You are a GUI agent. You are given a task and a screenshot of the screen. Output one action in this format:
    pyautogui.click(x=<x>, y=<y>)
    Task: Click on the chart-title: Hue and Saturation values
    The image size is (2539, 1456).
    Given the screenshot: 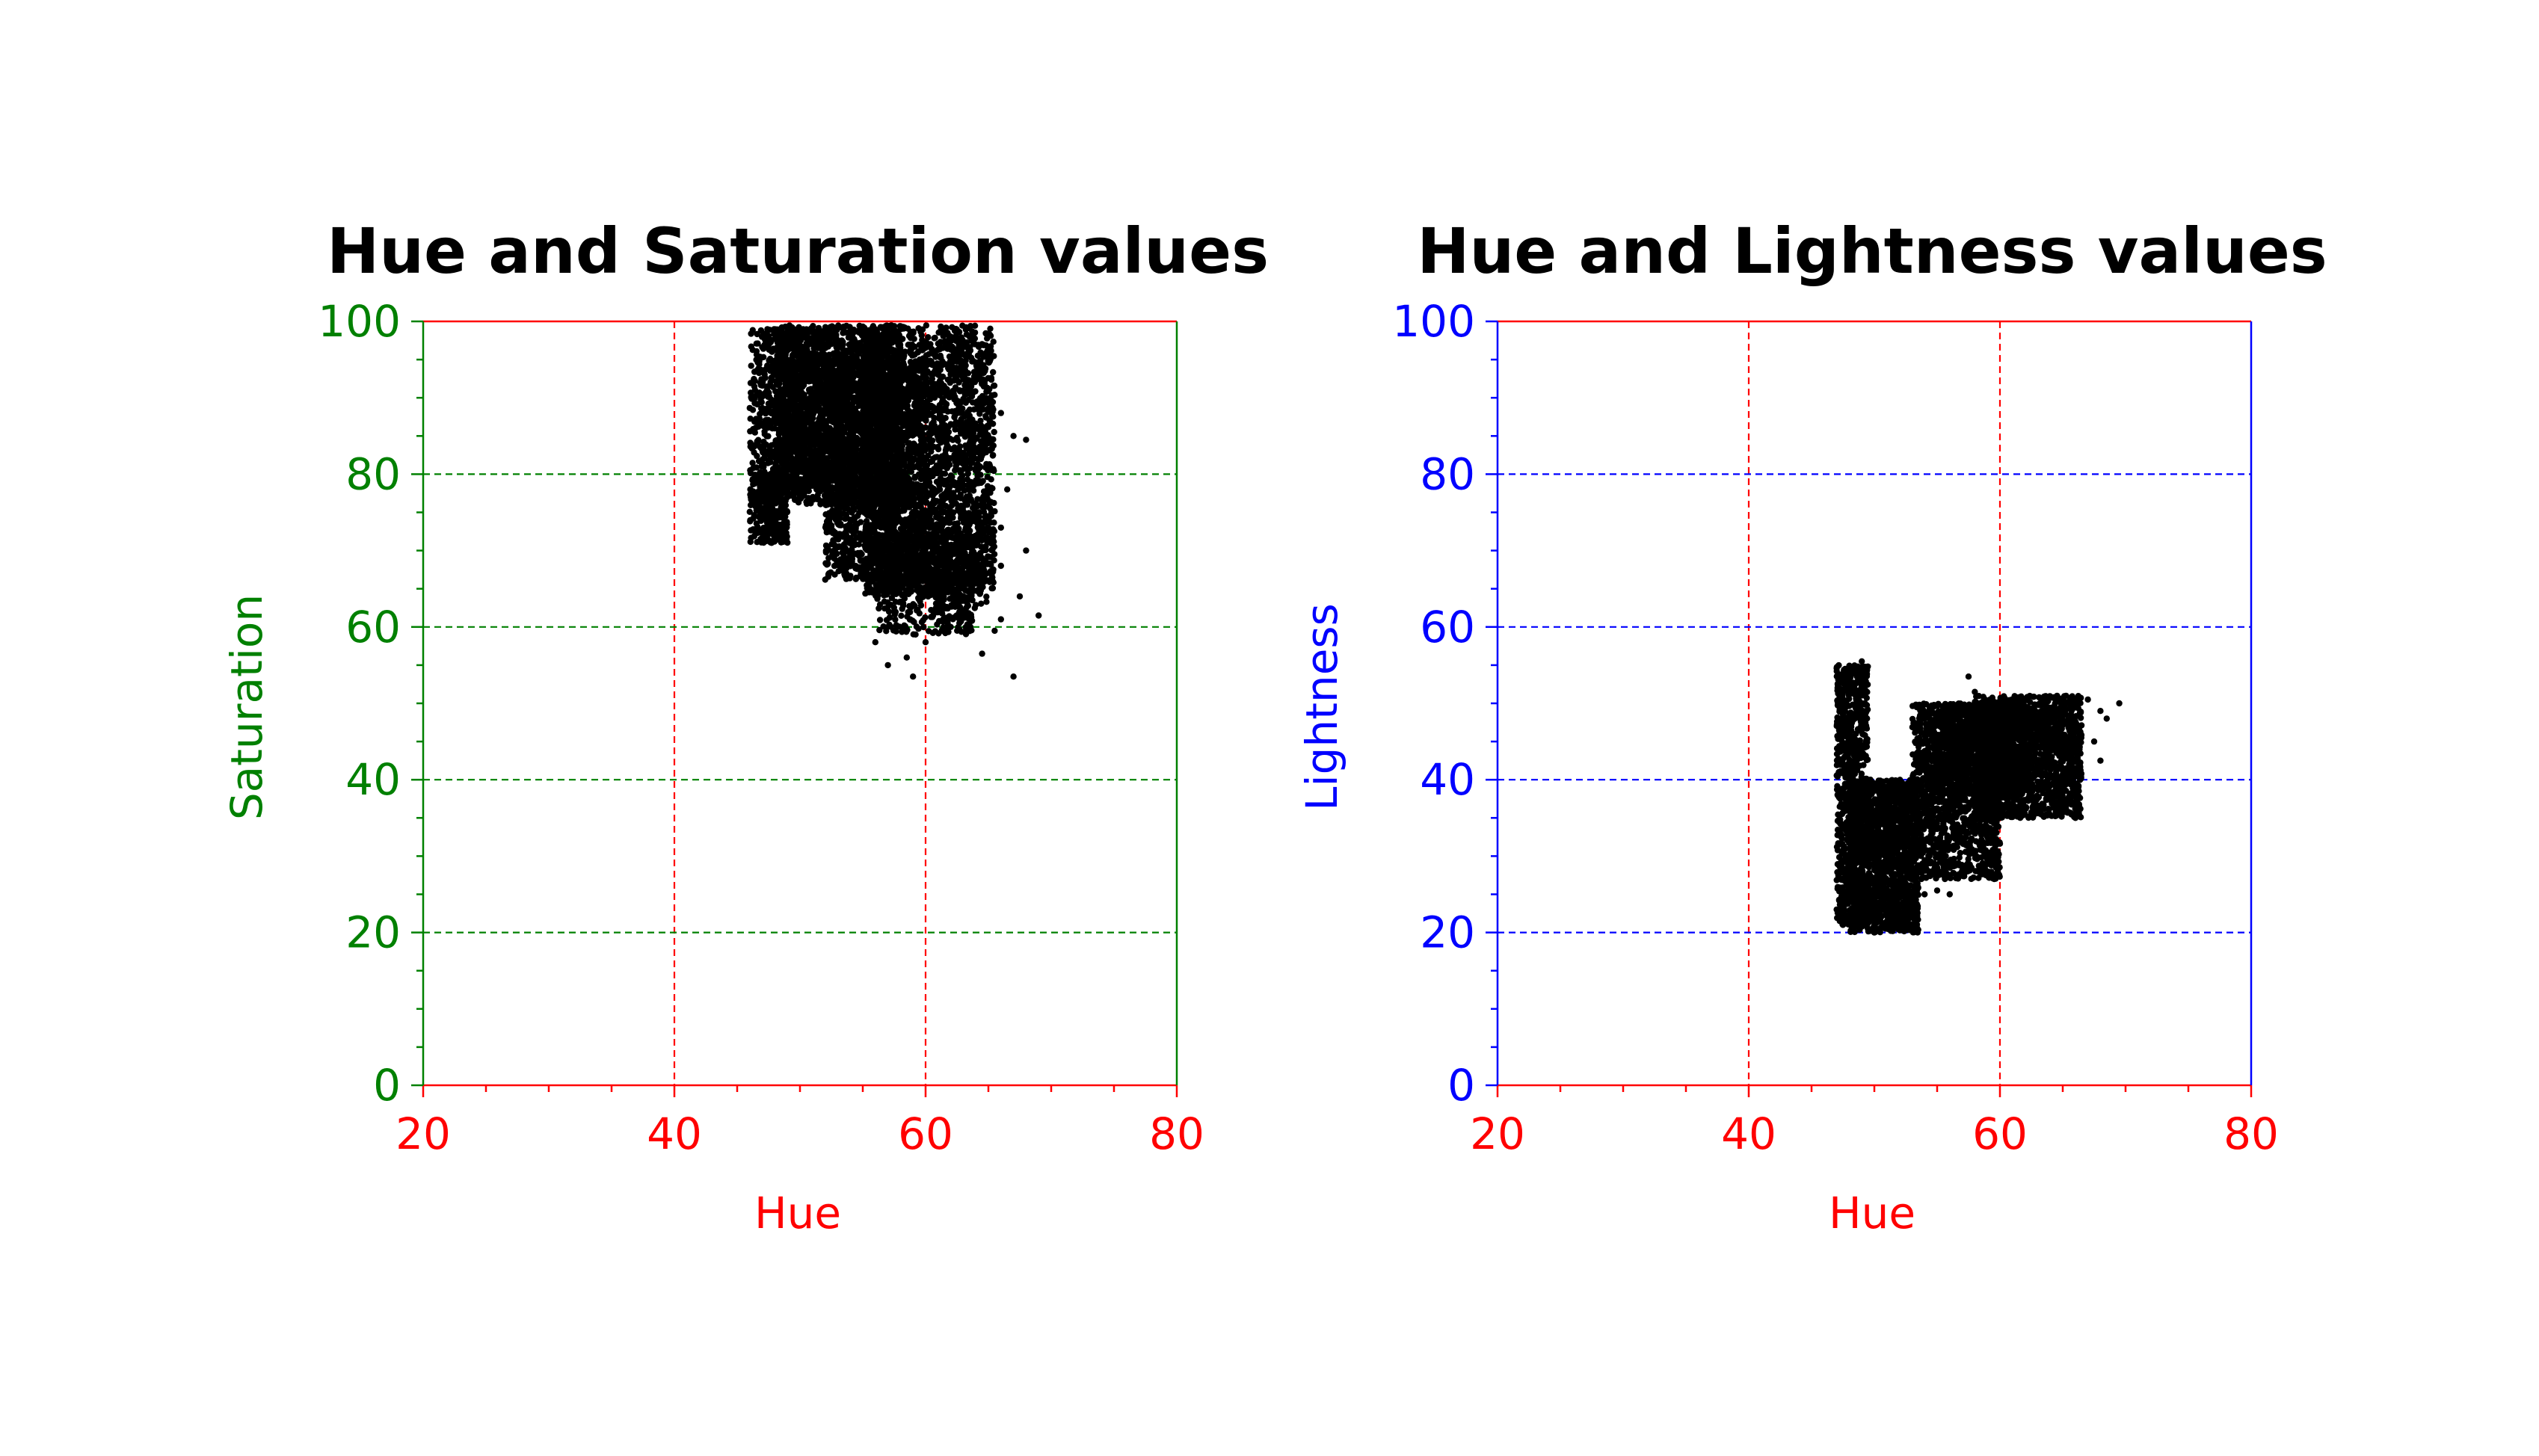 What is the action you would take?
    pyautogui.click(x=798, y=251)
    